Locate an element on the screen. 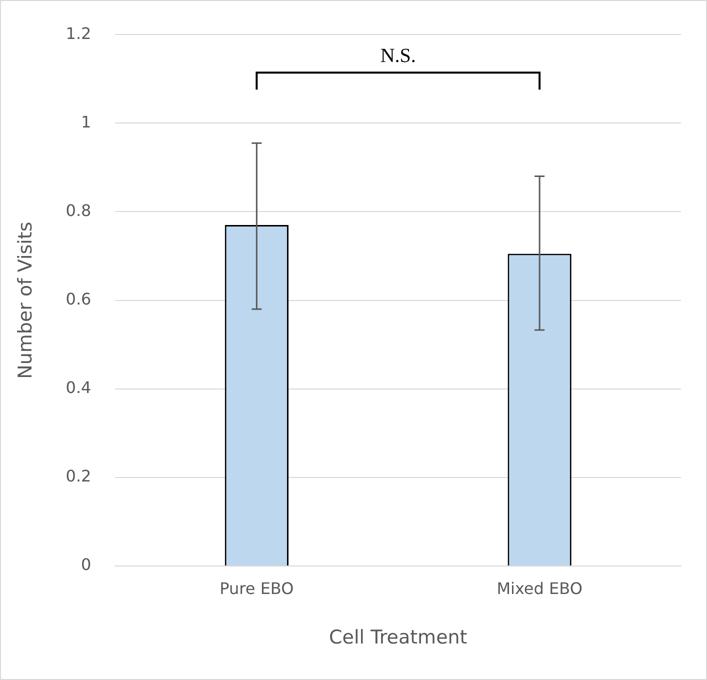  y-tick-label: 0 is located at coordinates (86, 564).